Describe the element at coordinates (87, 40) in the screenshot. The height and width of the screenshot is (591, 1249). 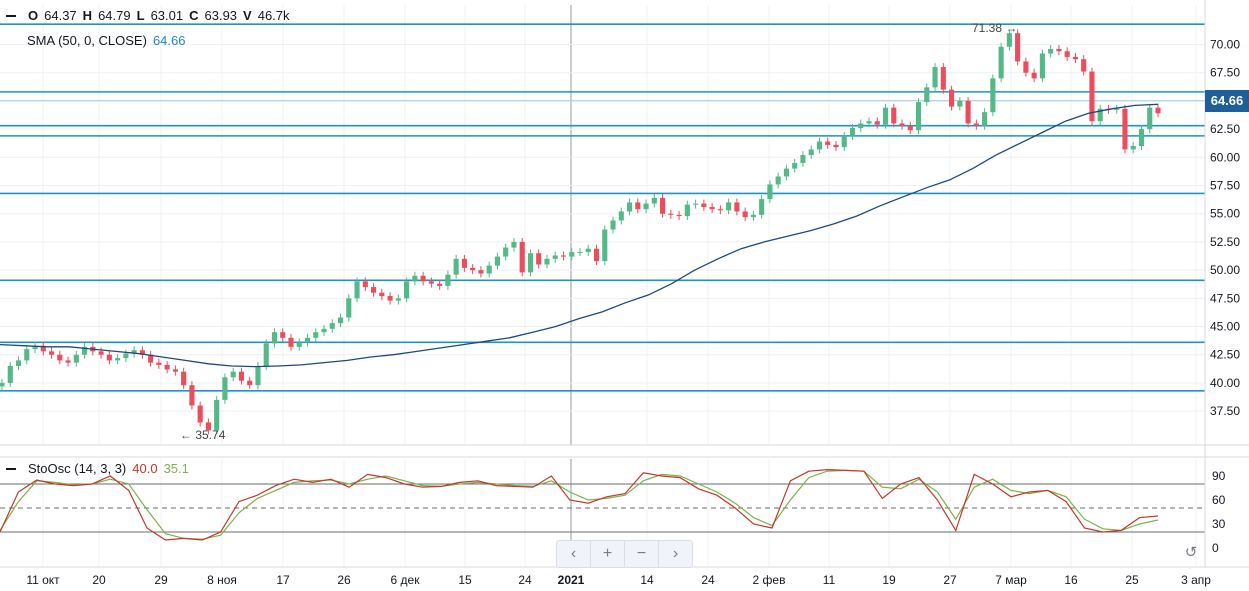
I see `sma-label: SMA (50, 0, CLOSE)` at that location.